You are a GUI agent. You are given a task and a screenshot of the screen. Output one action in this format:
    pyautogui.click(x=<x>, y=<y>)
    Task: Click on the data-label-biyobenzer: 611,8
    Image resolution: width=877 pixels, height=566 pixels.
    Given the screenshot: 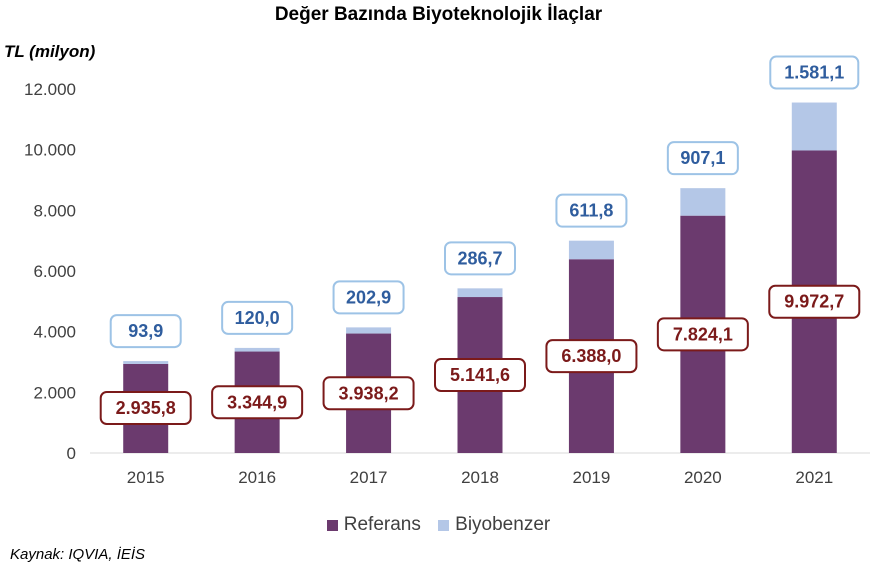 What is the action you would take?
    pyautogui.click(x=591, y=211)
    